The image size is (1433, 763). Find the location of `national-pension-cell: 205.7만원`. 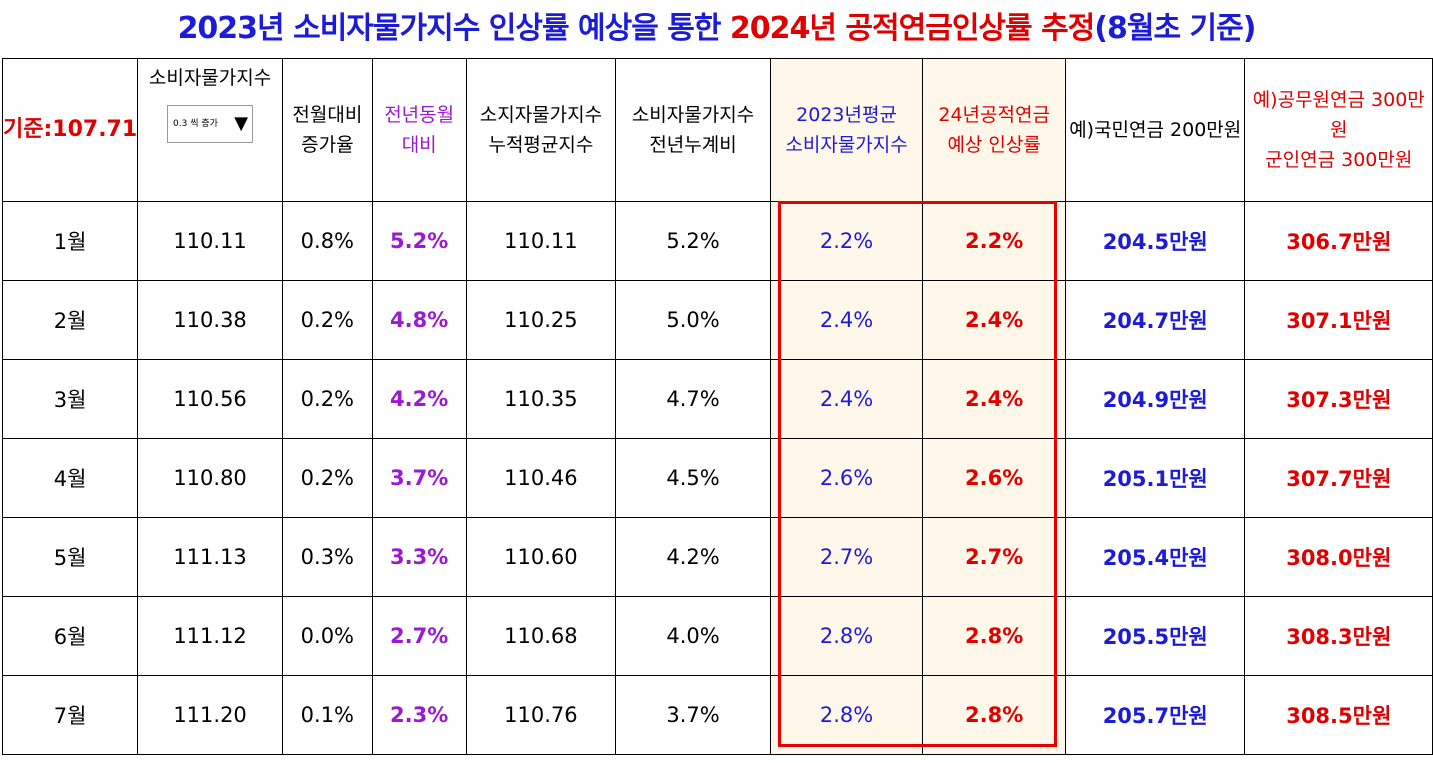

national-pension-cell: 205.7만원 is located at coordinates (1155, 715).